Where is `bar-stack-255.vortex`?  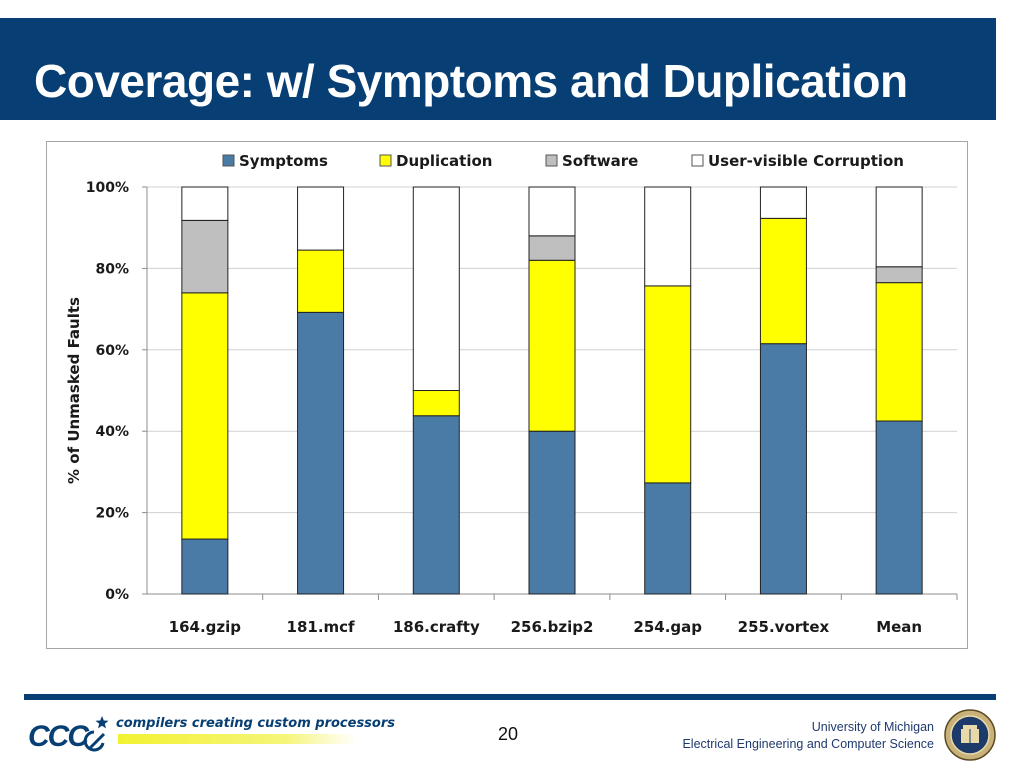
bar-stack-255.vortex is located at coordinates (783, 390).